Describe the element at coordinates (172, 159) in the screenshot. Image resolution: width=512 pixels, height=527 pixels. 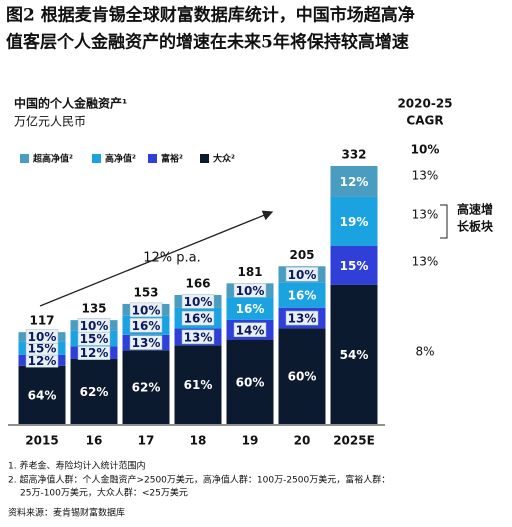
I see `legend-label: 富裕²` at that location.